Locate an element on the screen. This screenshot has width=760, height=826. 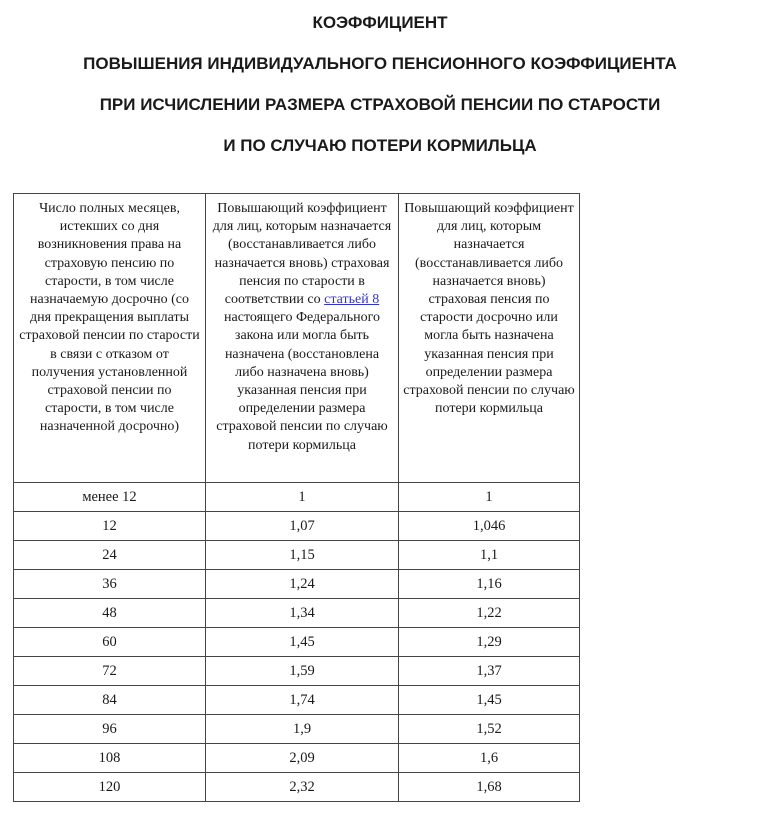
table-row: 72 1,59 1,37 is located at coordinates (296, 671).